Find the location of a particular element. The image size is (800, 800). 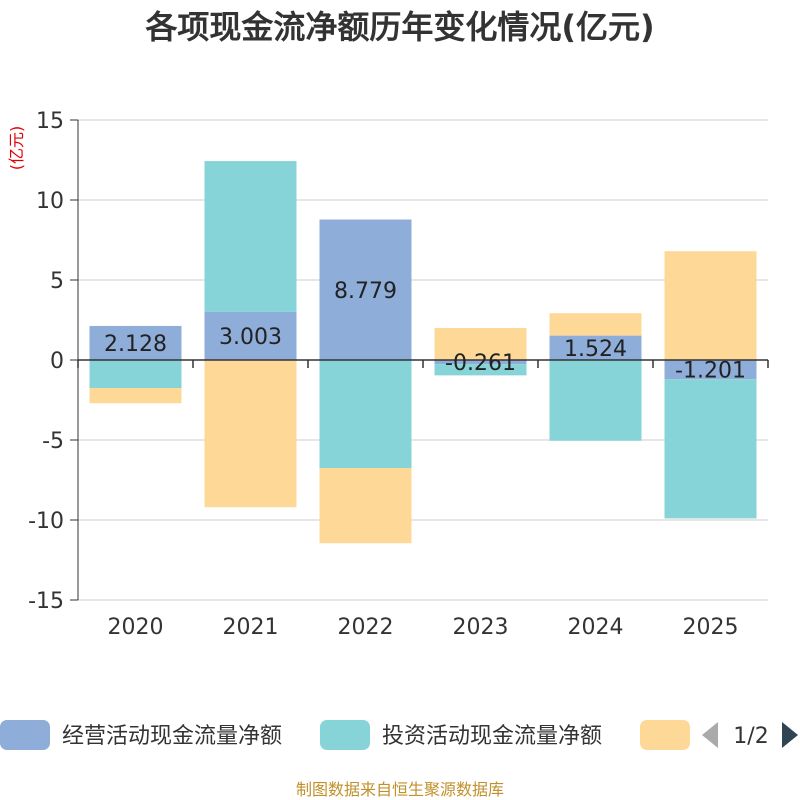

data-label: -1.201 is located at coordinates (710, 371).